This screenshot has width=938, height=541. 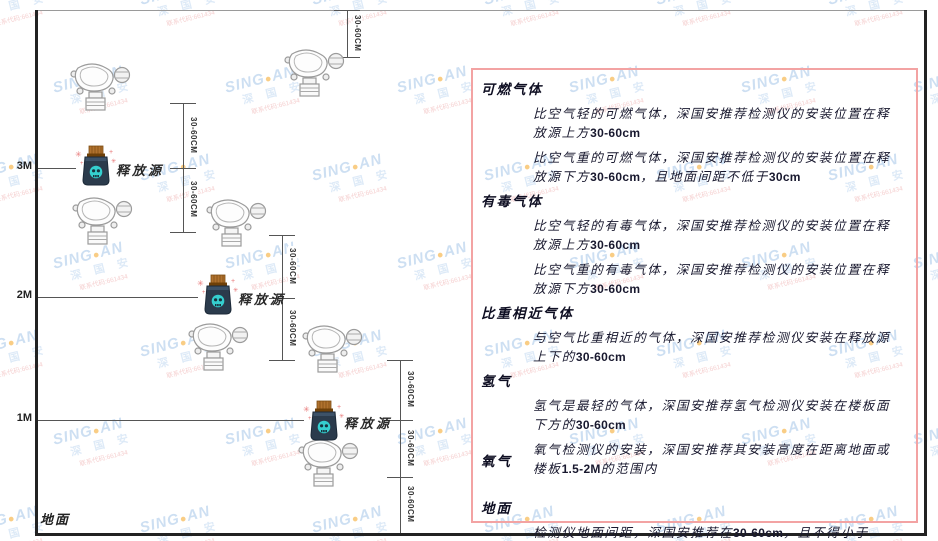 What do you see at coordinates (95, 165) in the screenshot?
I see `release-source-icon: ✳ + ✳ +` at bounding box center [95, 165].